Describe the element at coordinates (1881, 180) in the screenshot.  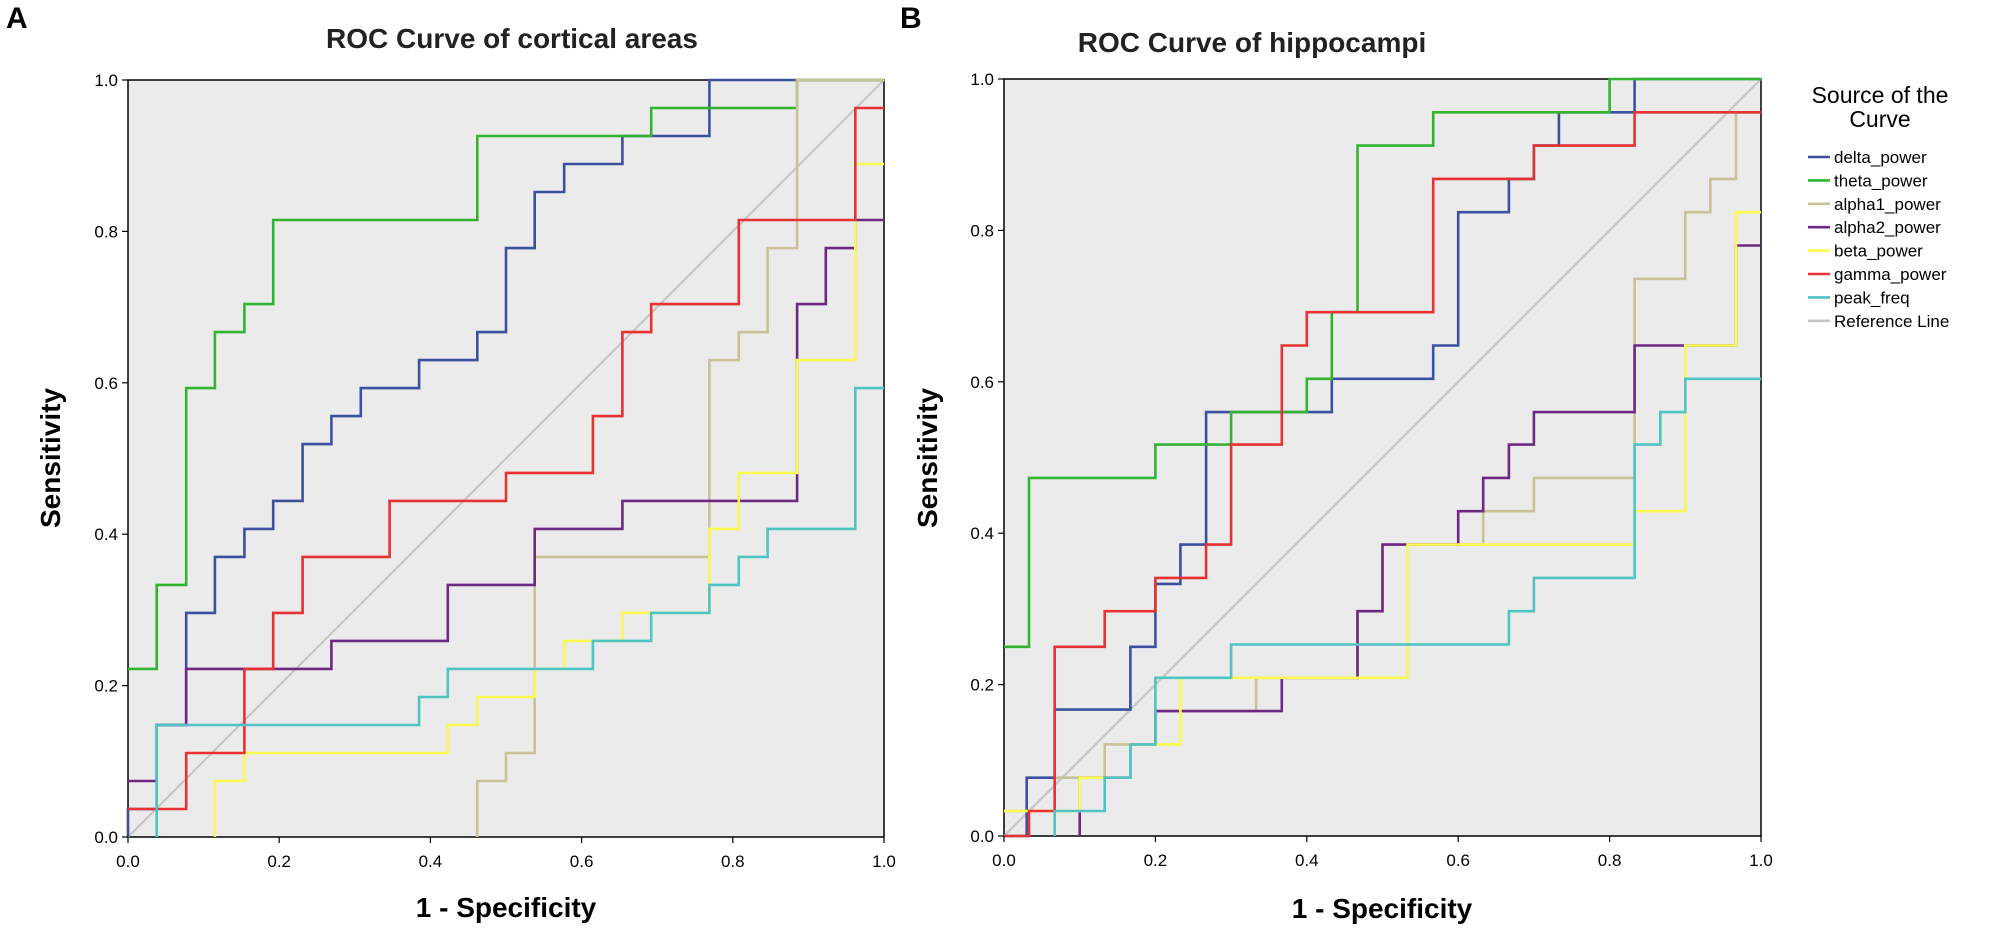
I see `legend-label-theta-power: theta_power` at that location.